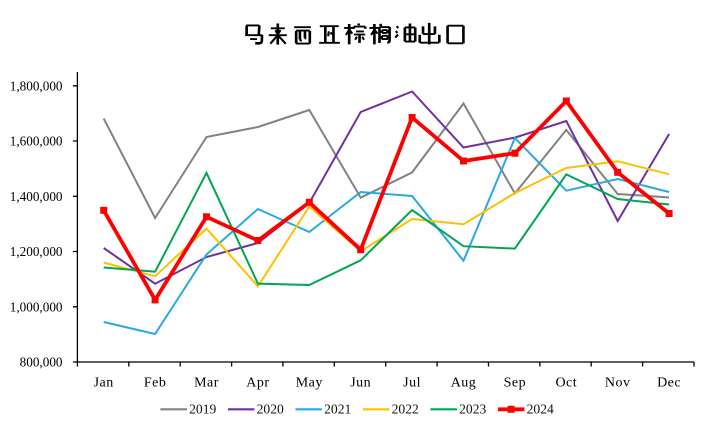 The height and width of the screenshot is (436, 708). I want to click on svg-text: Mar, so click(206, 383).